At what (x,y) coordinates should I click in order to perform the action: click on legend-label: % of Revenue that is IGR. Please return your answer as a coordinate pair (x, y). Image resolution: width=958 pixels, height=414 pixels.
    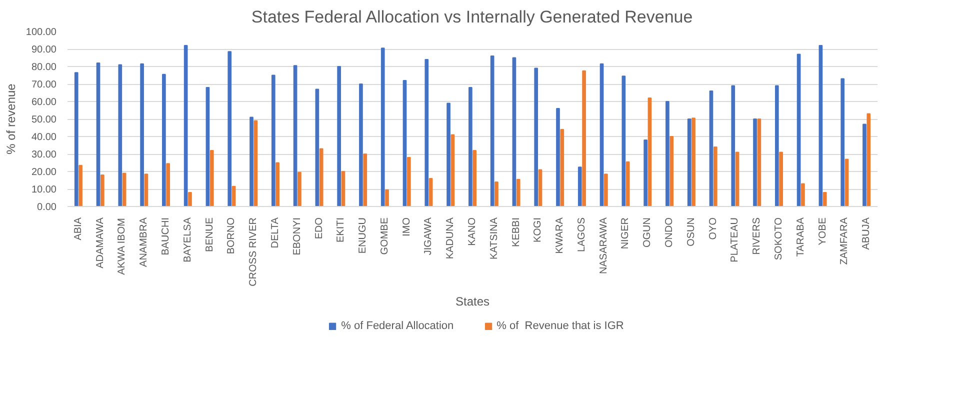
    Looking at the image, I should click on (560, 326).